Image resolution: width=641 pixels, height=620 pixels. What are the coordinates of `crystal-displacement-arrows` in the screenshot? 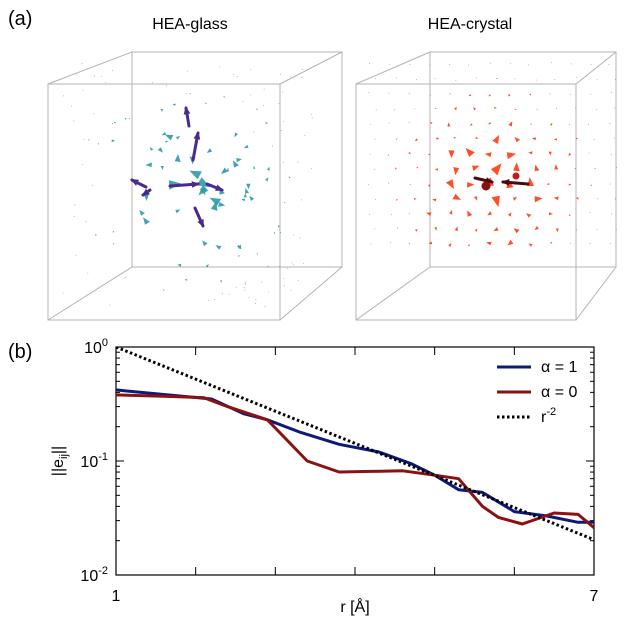 It's located at (501, 181).